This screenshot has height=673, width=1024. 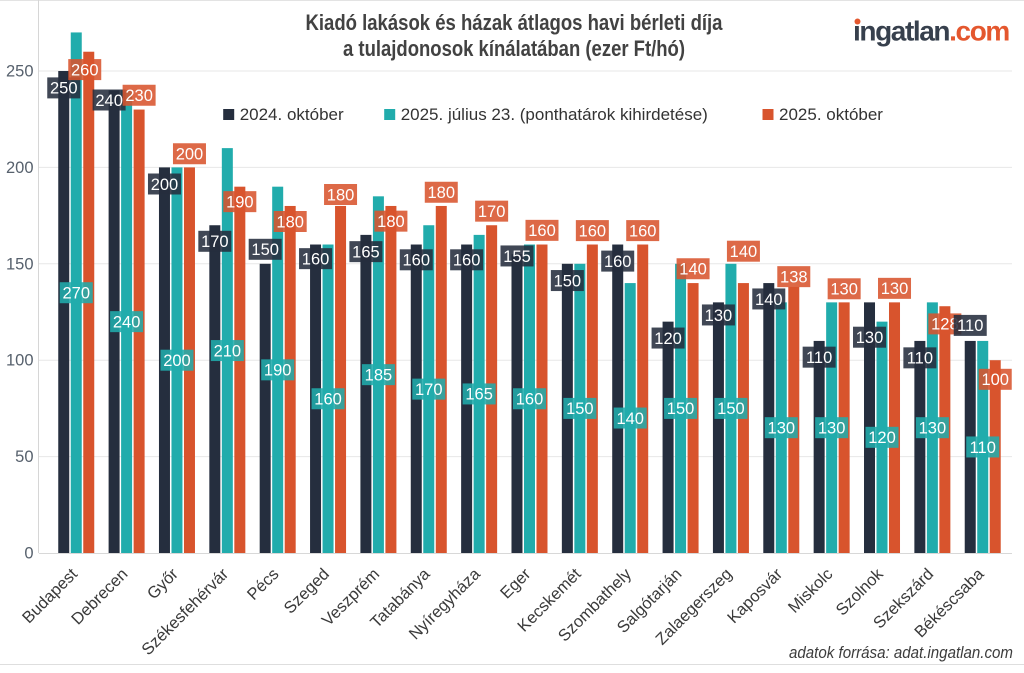 What do you see at coordinates (945, 325) in the screenshot?
I see `svg-text: 128` at bounding box center [945, 325].